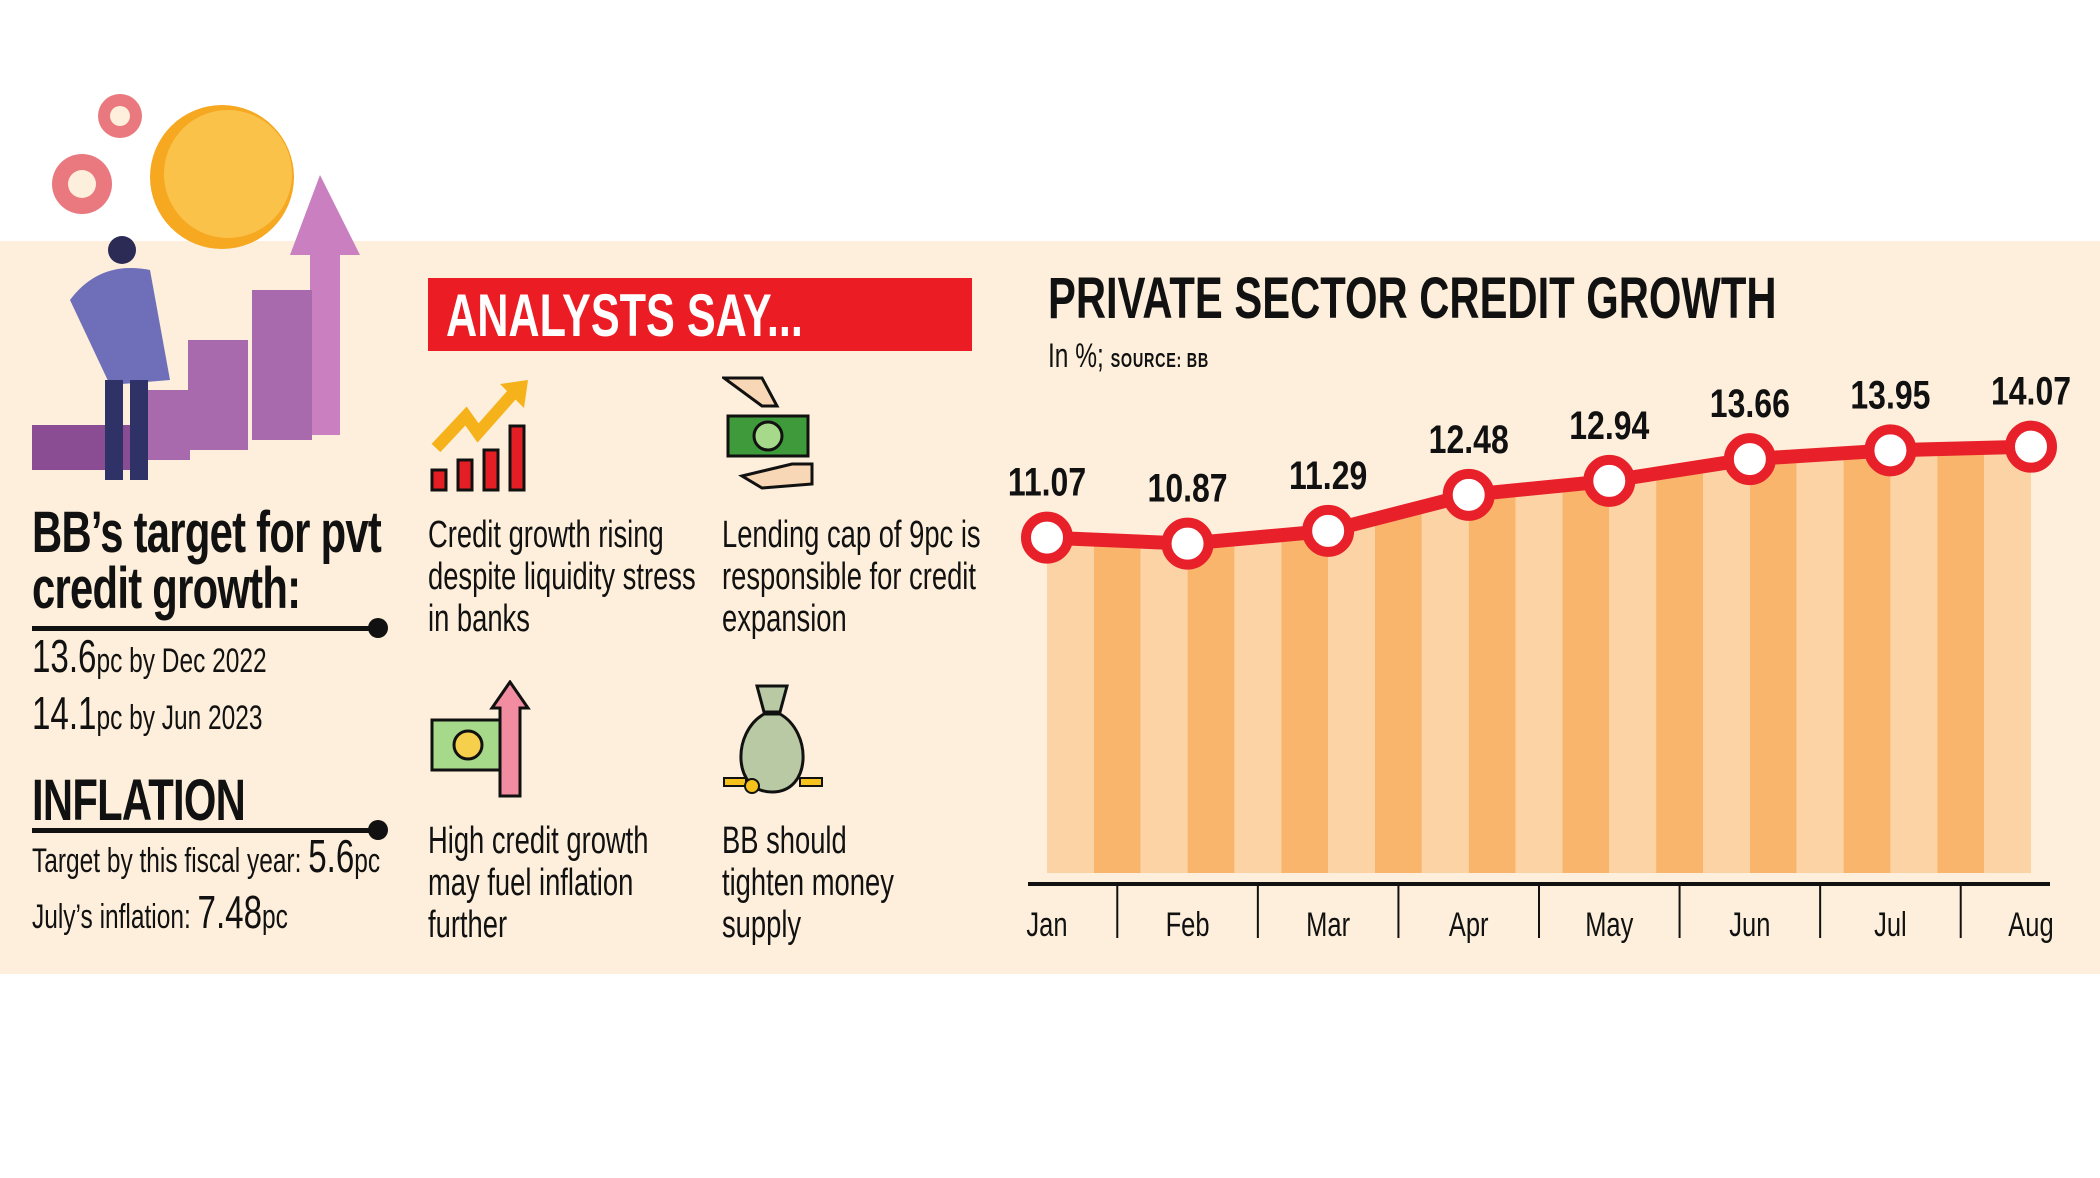  I want to click on analyst-item-4: BB should tighten money supply, so click(808, 883).